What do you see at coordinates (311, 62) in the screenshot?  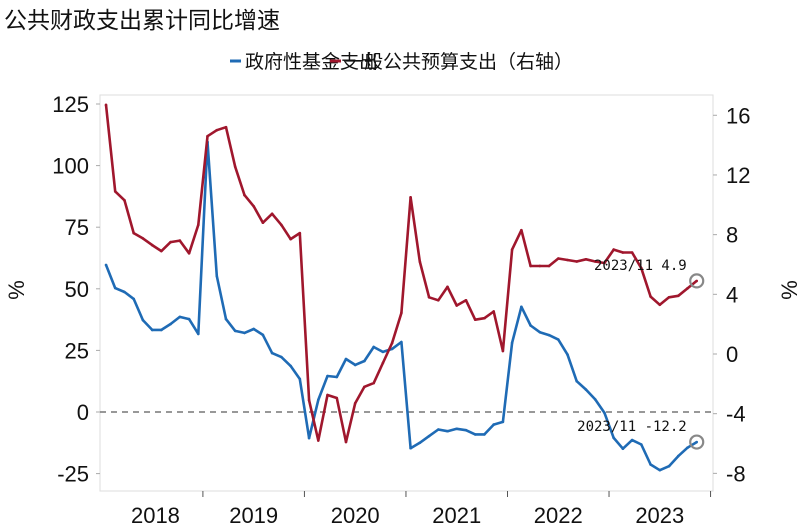 I see `legend-label-government-fund: 政府性基金支出` at bounding box center [311, 62].